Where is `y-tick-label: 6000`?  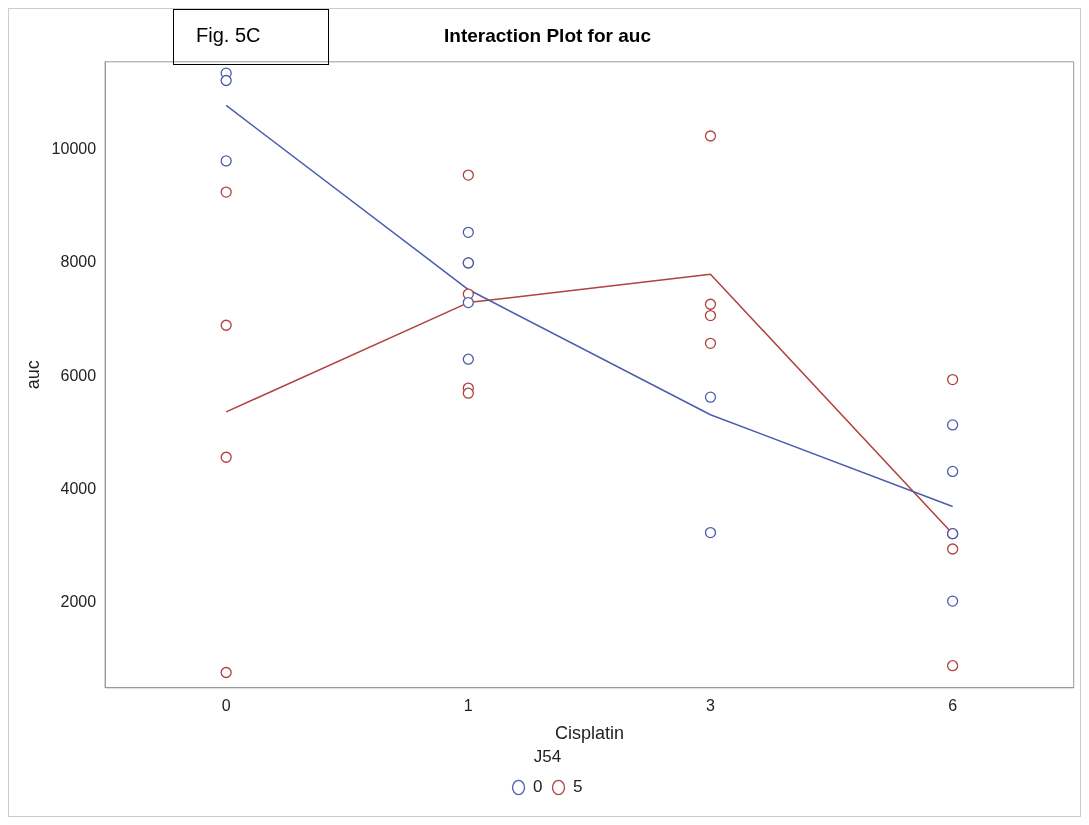
y-tick-label: 6000 is located at coordinates (78, 375).